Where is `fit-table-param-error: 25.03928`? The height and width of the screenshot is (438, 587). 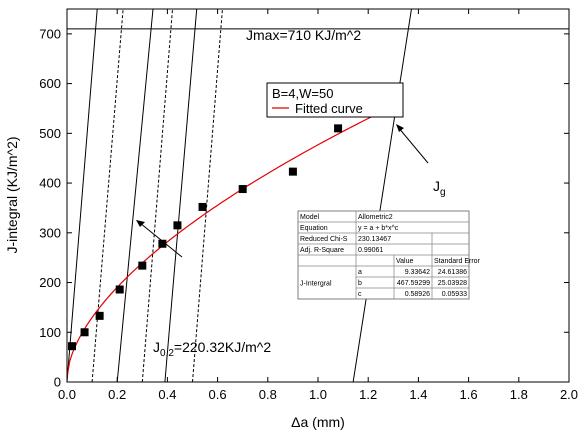
fit-table-param-error: 25.03928 is located at coordinates (452, 283).